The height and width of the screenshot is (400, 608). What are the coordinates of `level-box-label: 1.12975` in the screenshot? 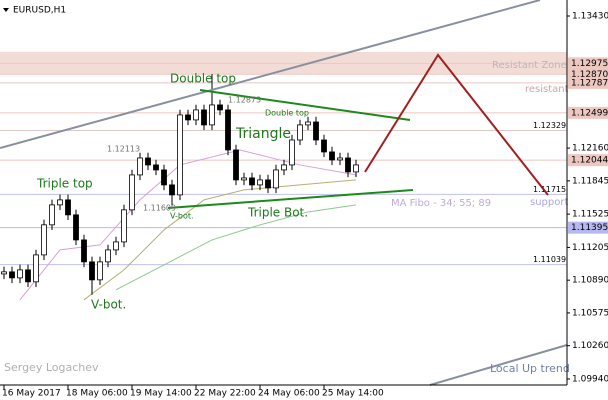 It's located at (589, 64).